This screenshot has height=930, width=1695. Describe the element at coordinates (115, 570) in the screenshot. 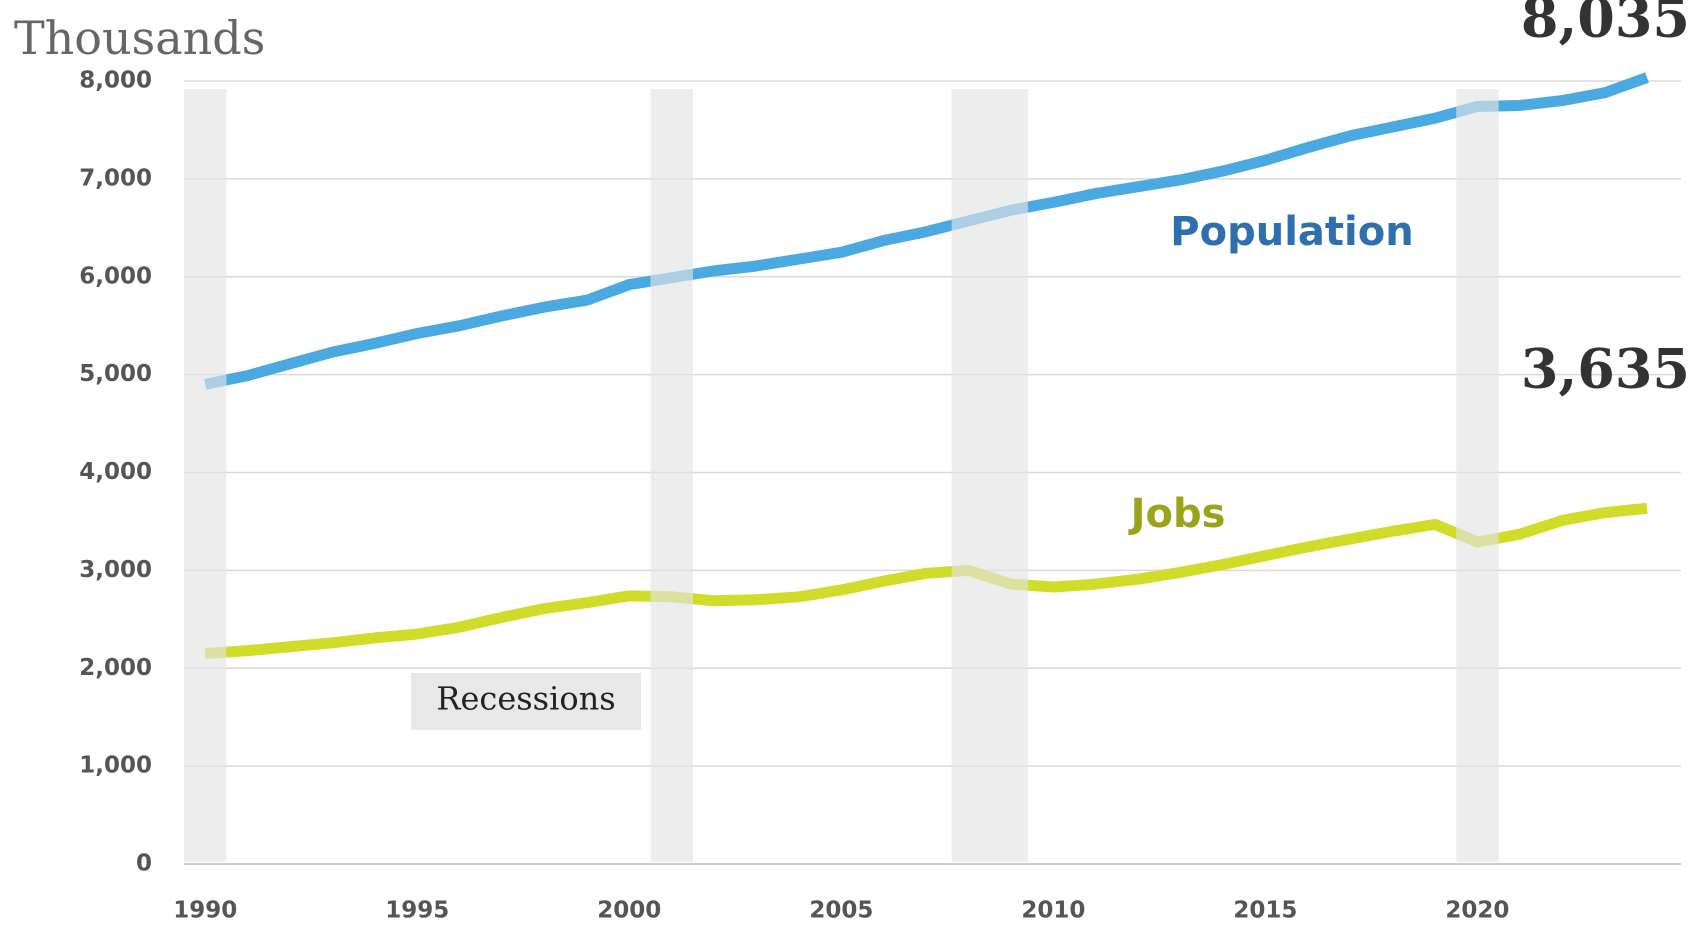

I see `y-tick-label: 3,000` at that location.